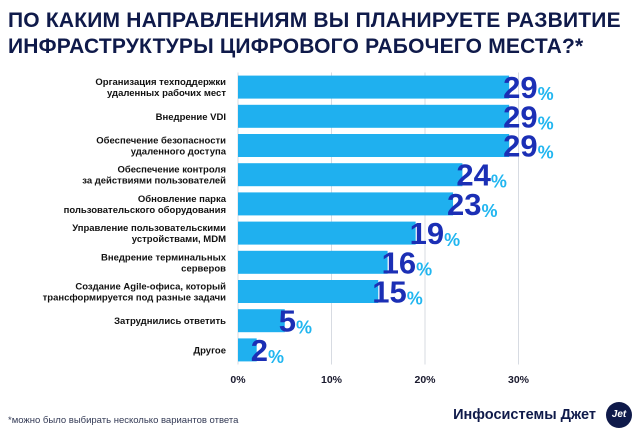  Describe the element at coordinates (170, 321) in the screenshot. I see `category-label: Затруднились ответить` at that location.